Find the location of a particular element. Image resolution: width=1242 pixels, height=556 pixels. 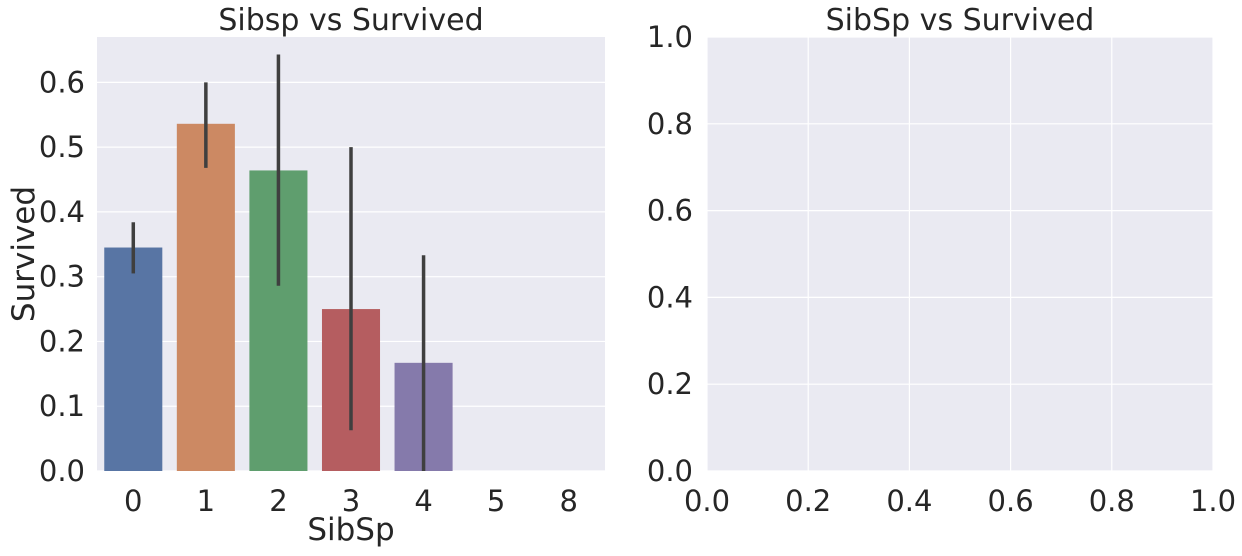

right-x-tick-label: 1.0 is located at coordinates (1213, 501).